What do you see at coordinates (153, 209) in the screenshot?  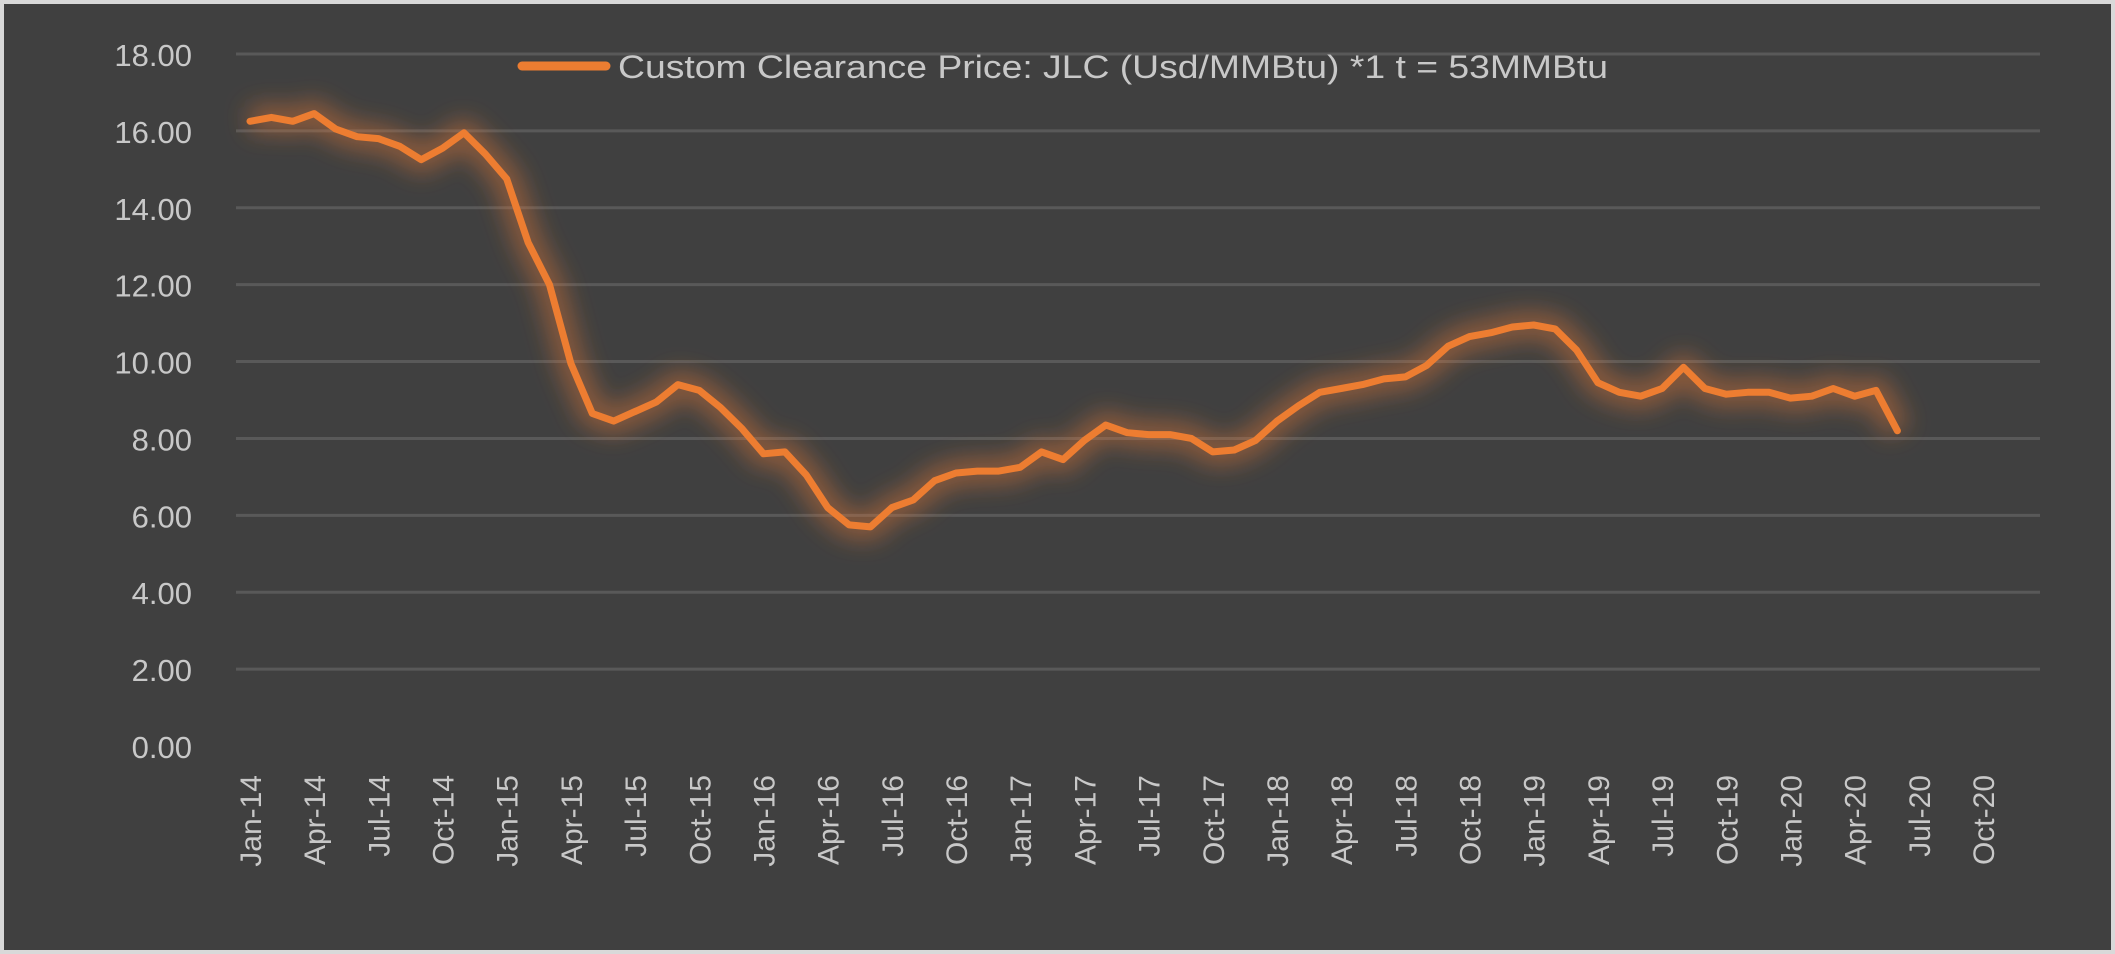 I see `y-tick-label: 14.00` at bounding box center [153, 209].